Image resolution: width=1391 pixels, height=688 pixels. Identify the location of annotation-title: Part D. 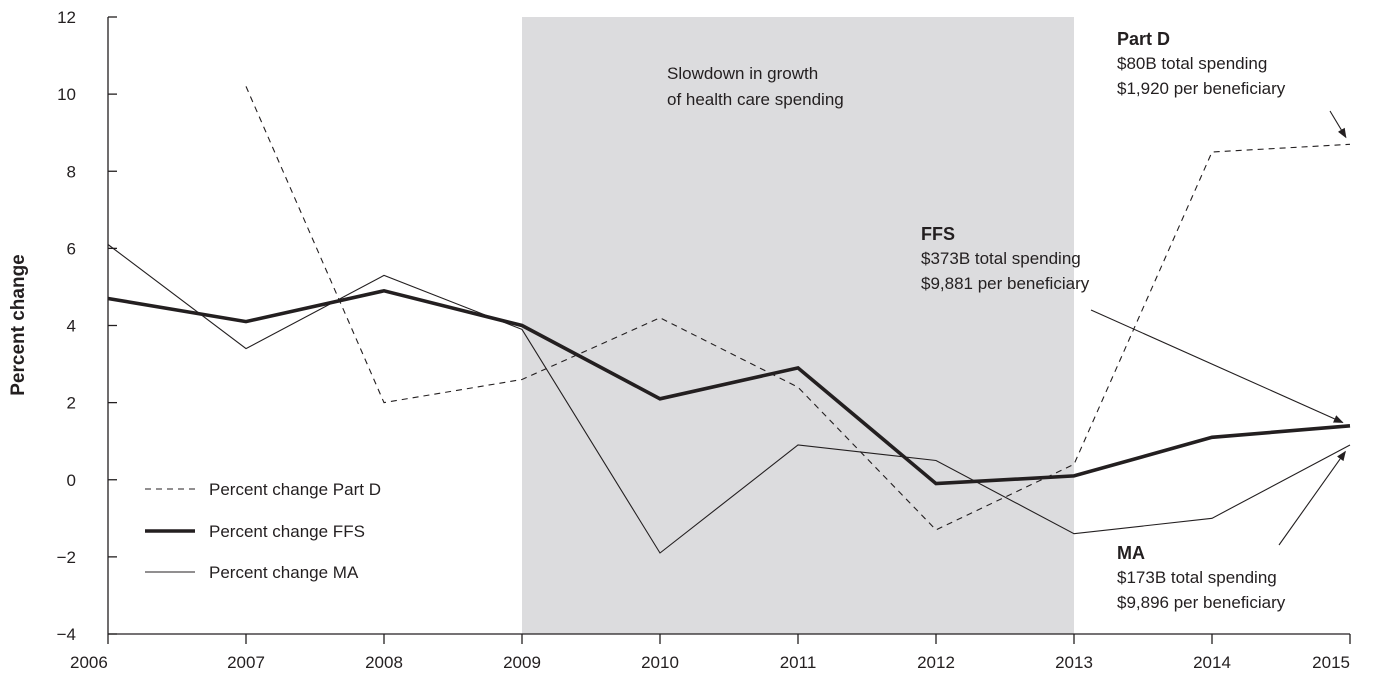
(1143, 39).